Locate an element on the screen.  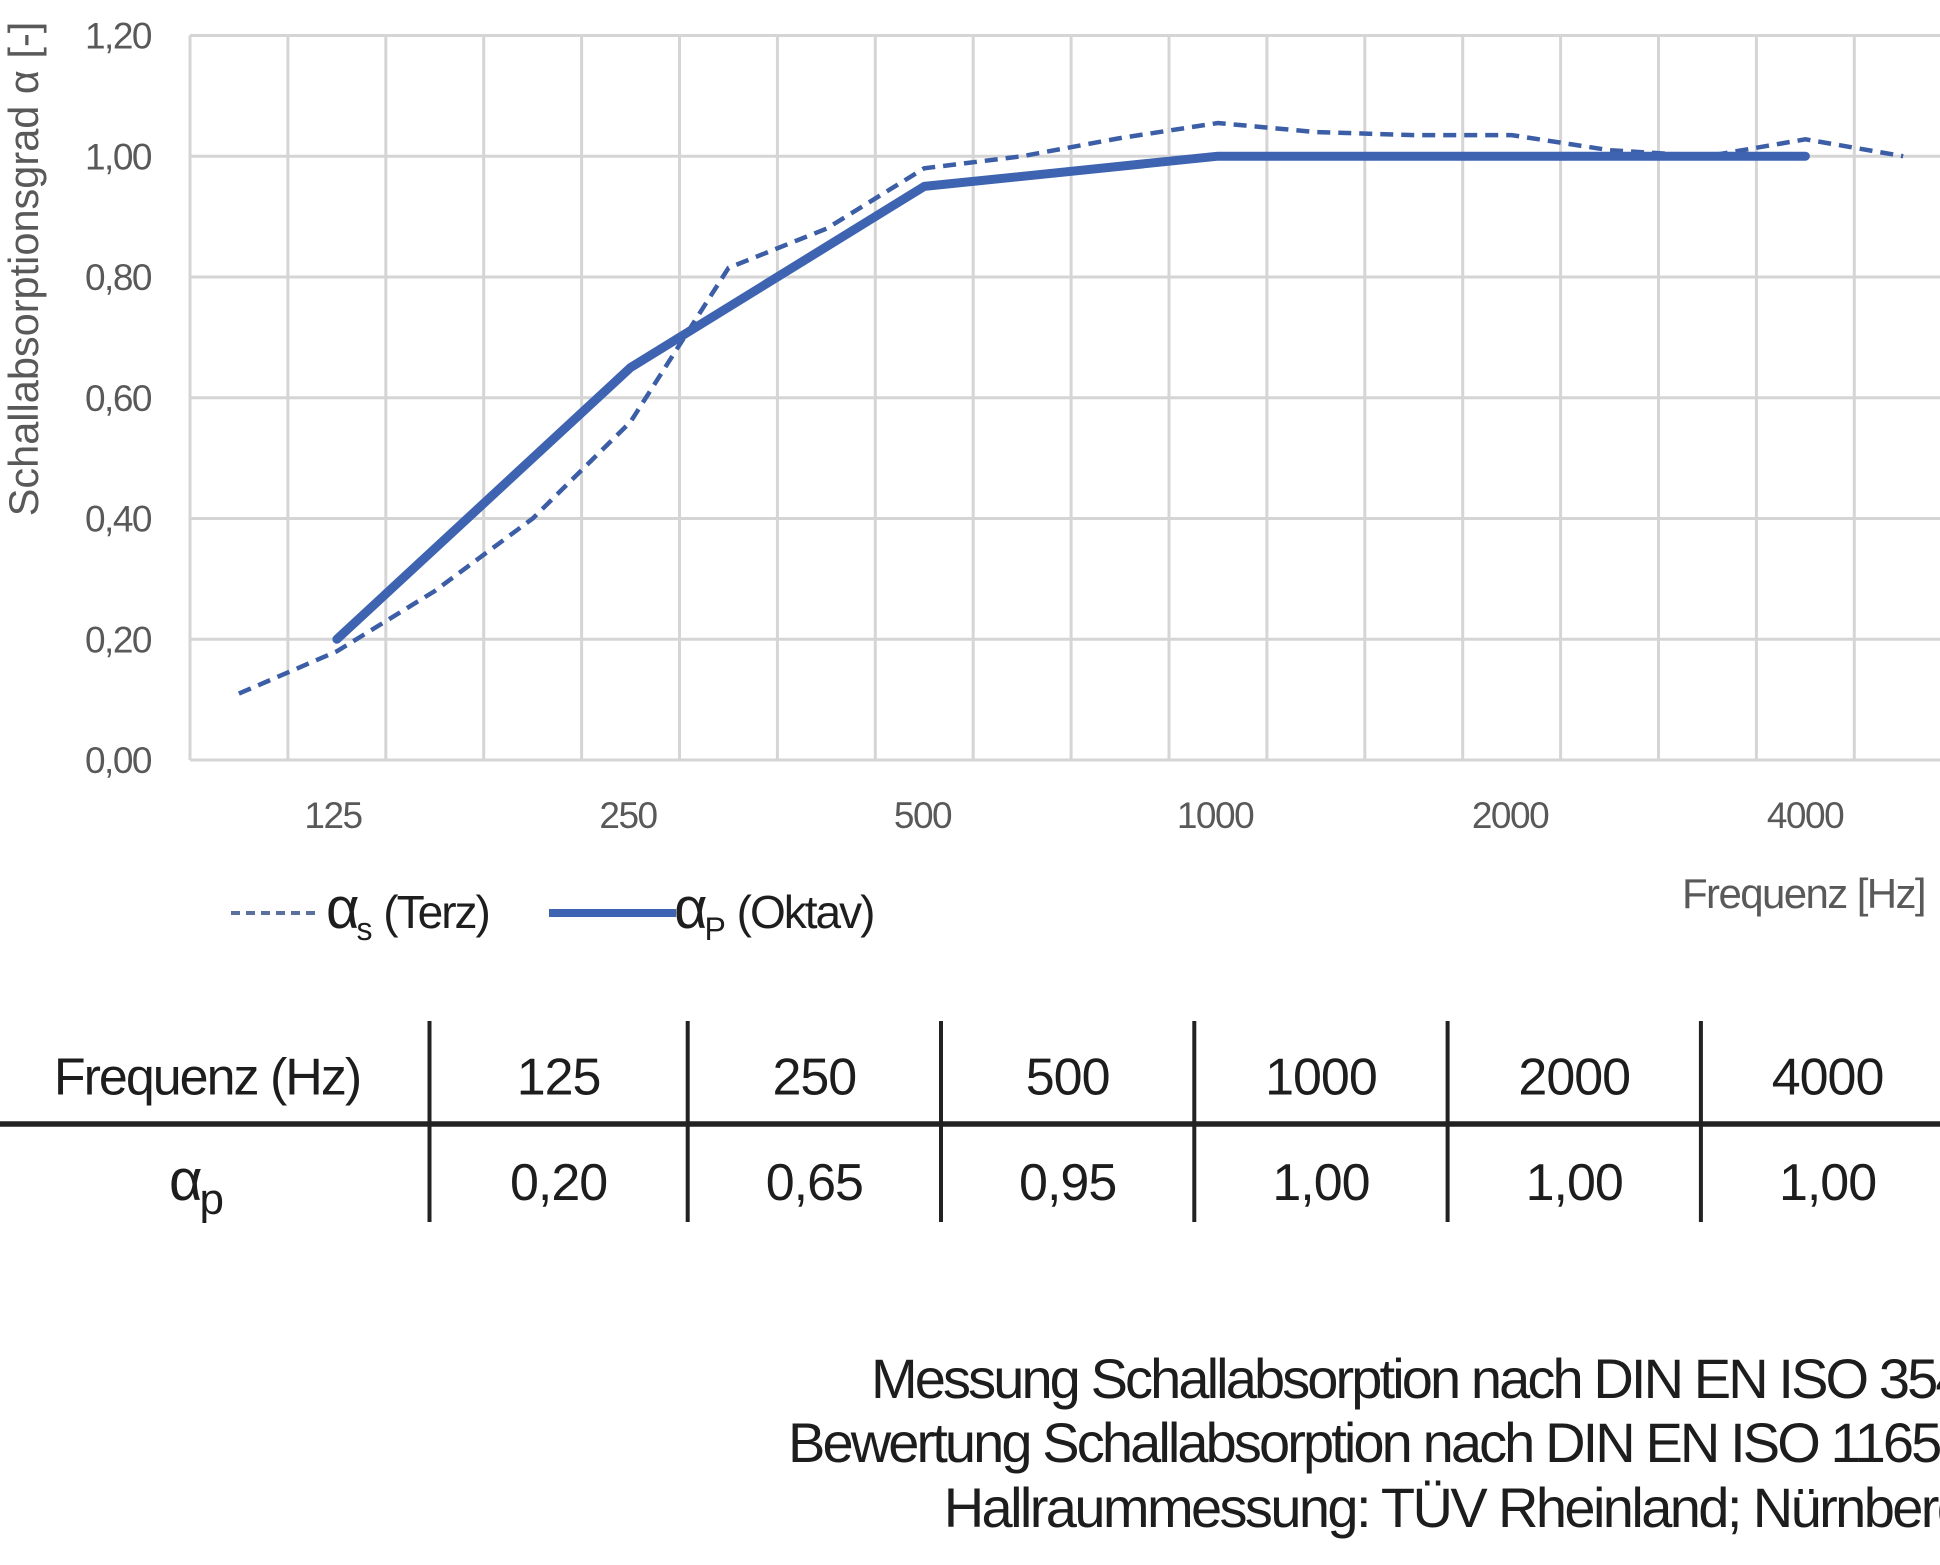
svg-text:Hallraummessung: TÜV Rheinland: Hallraummessung: TÜV Rheinland; Nürnberg is located at coordinates (1442, 1507).